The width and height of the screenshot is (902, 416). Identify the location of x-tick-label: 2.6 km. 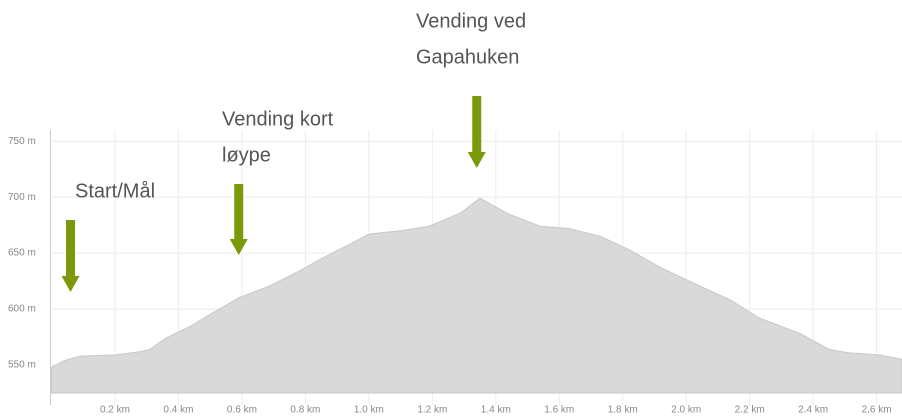
(877, 410).